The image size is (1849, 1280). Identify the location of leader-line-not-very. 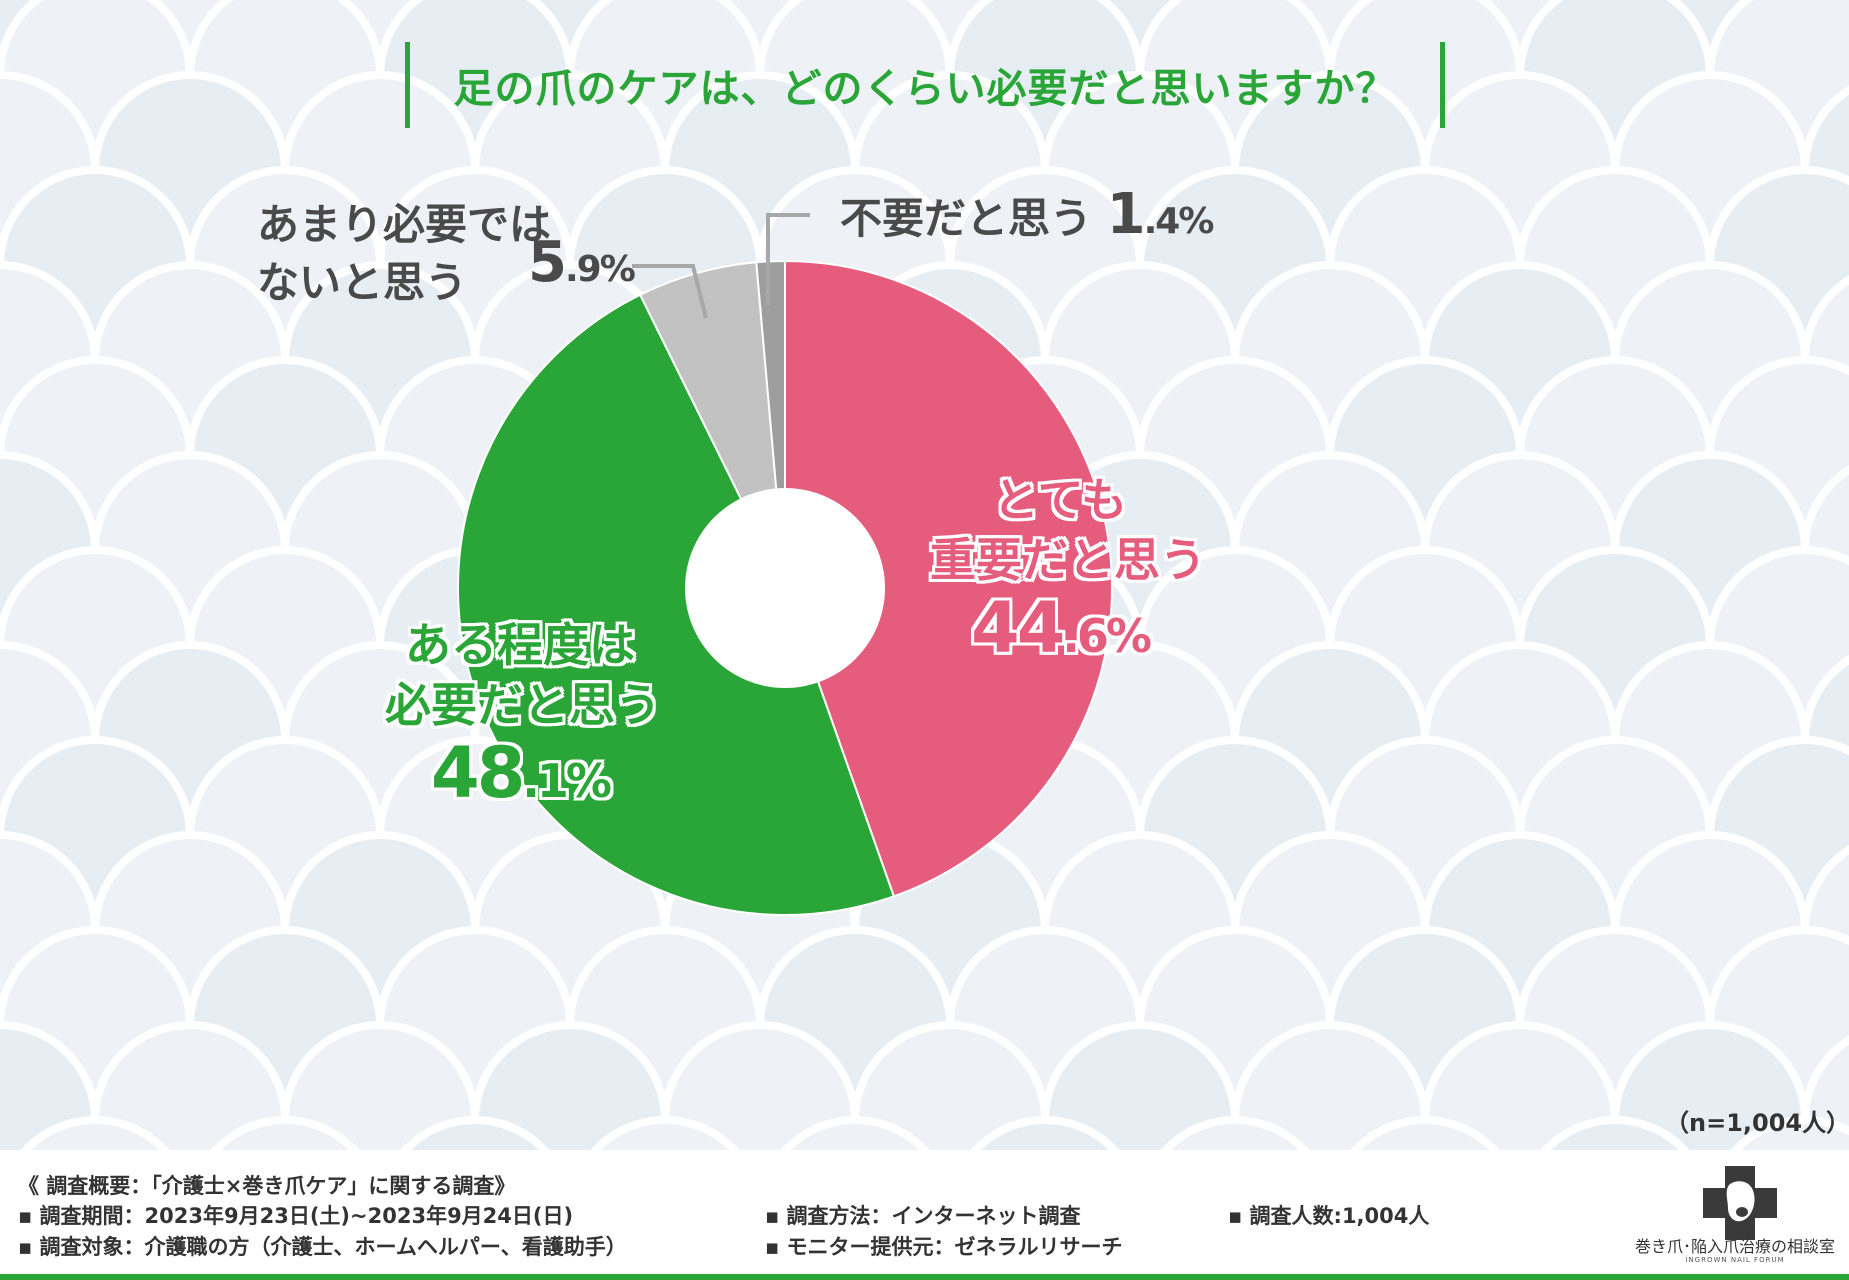
(670, 291).